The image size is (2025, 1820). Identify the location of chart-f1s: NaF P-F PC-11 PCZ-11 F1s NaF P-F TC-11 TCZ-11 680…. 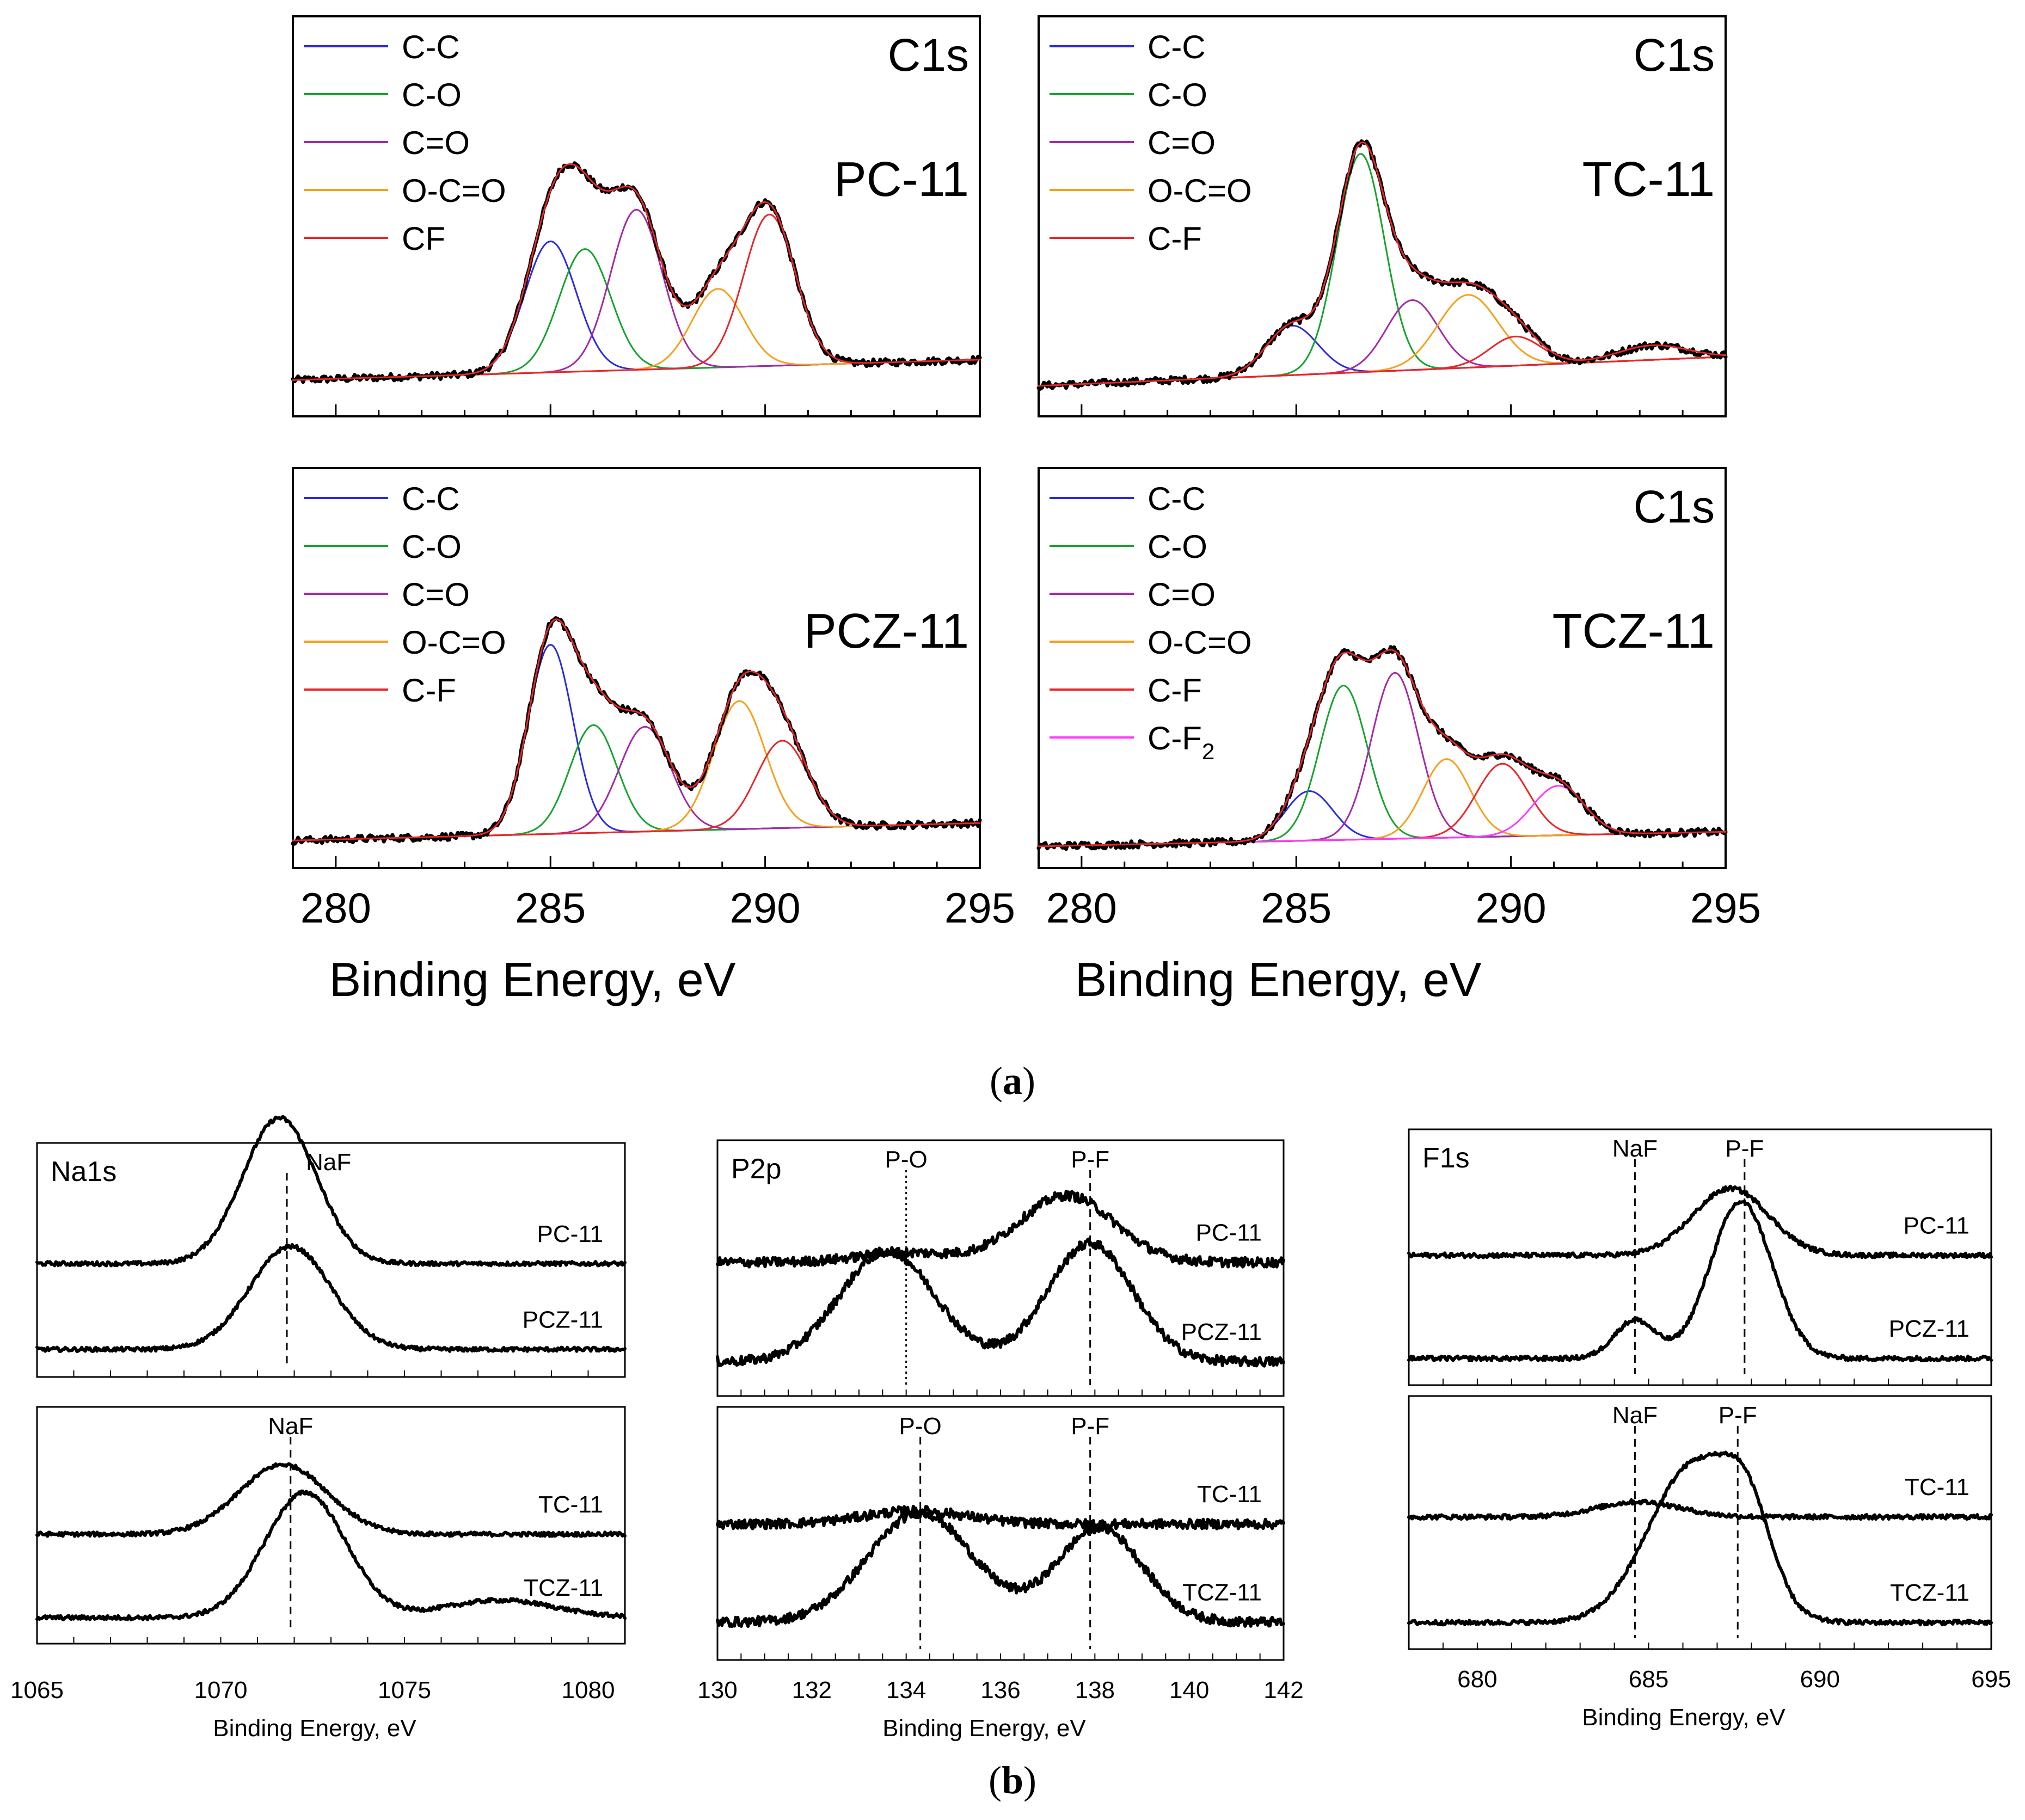
(1709, 1429).